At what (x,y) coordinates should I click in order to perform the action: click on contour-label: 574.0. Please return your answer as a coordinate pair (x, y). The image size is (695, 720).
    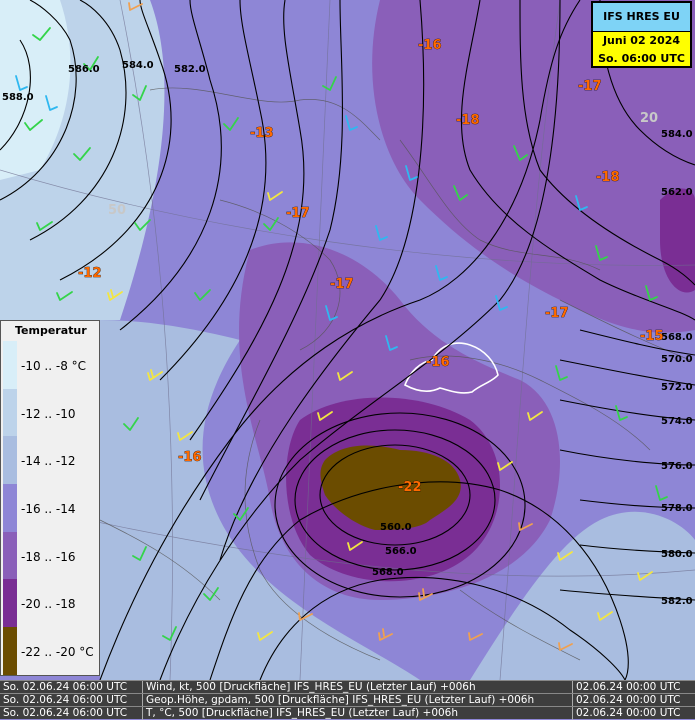
    Looking at the image, I should click on (677, 421).